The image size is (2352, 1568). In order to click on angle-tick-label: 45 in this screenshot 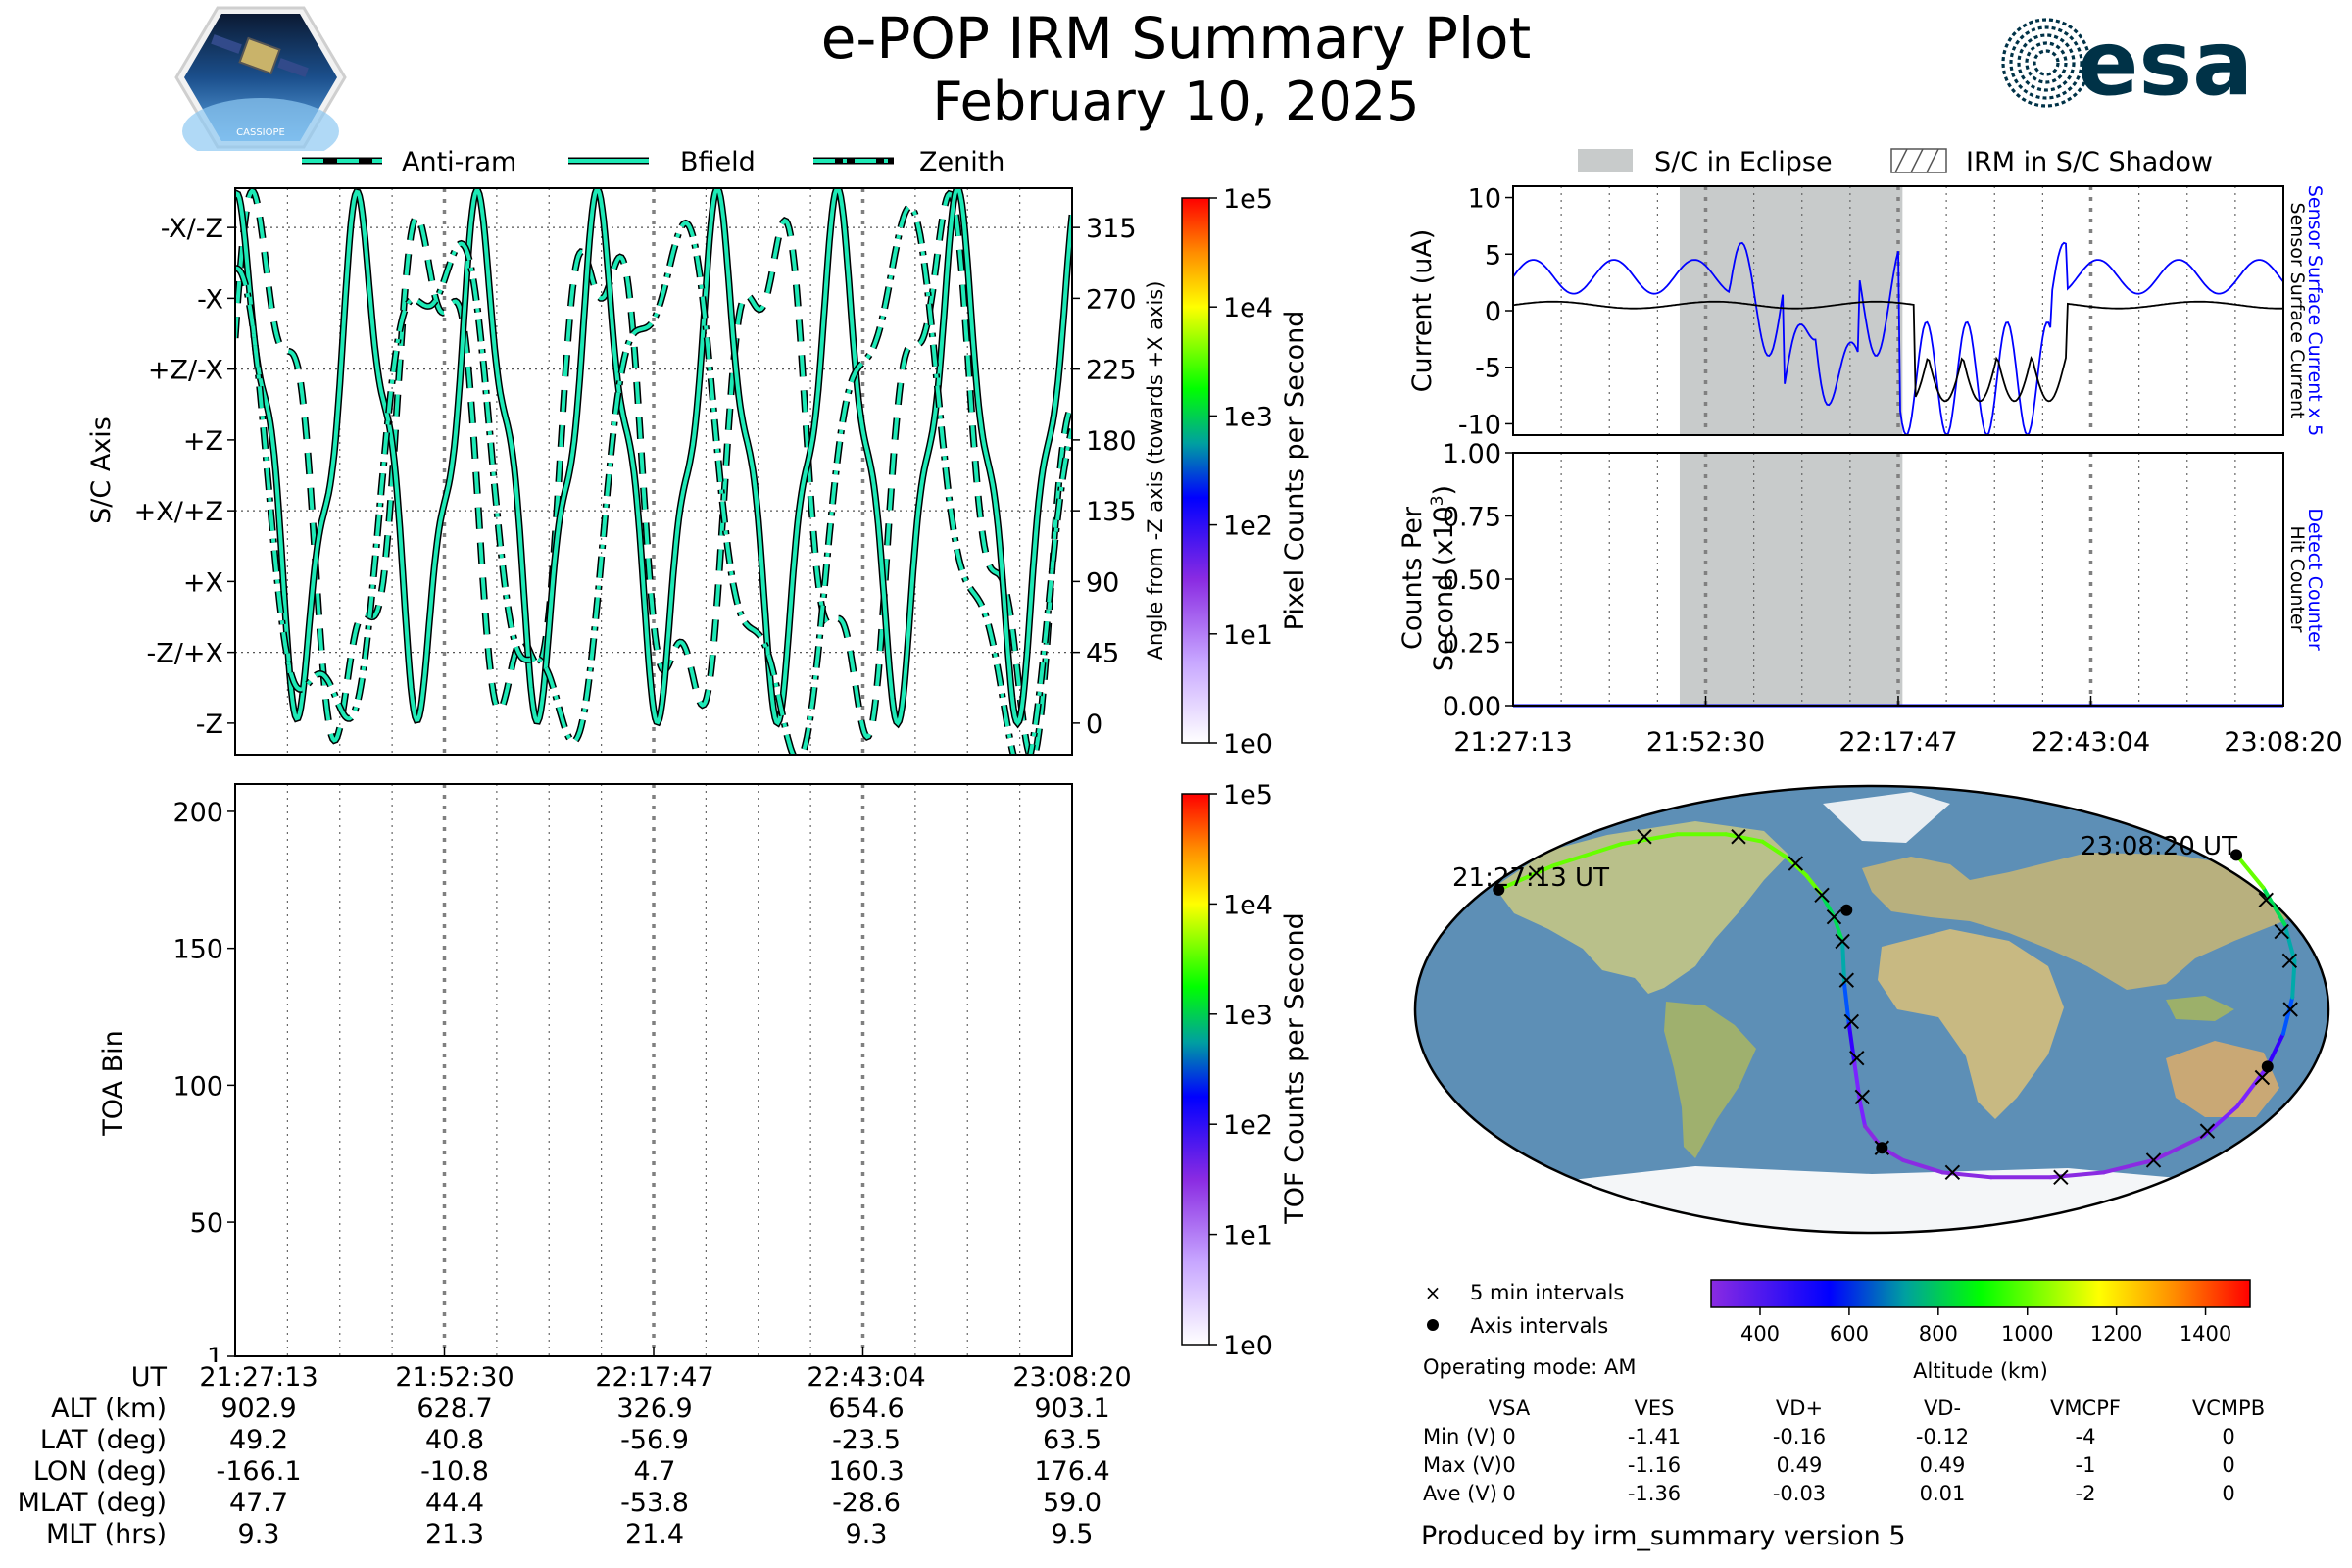, I will do `click(1102, 654)`.